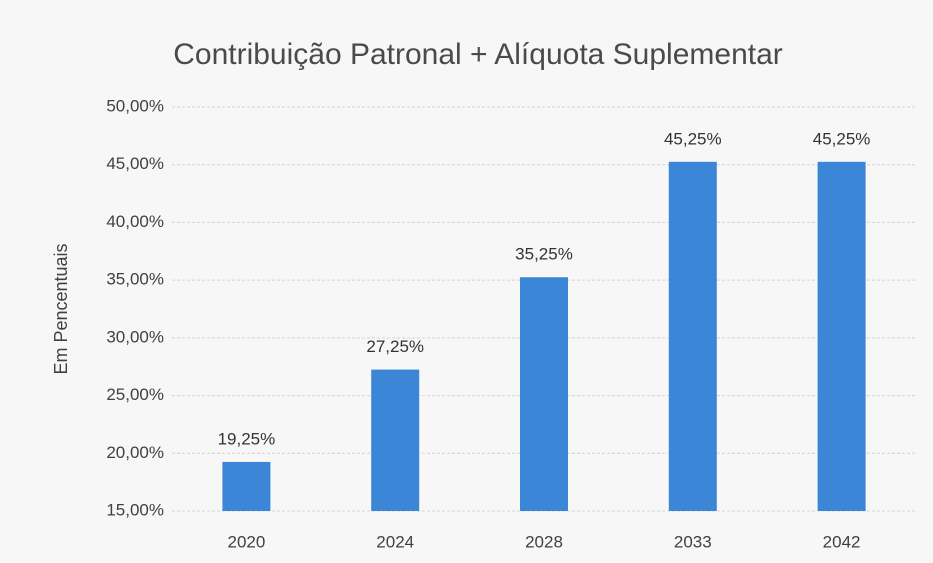 The width and height of the screenshot is (933, 563). I want to click on x-tick-label: 2020, so click(246, 541).